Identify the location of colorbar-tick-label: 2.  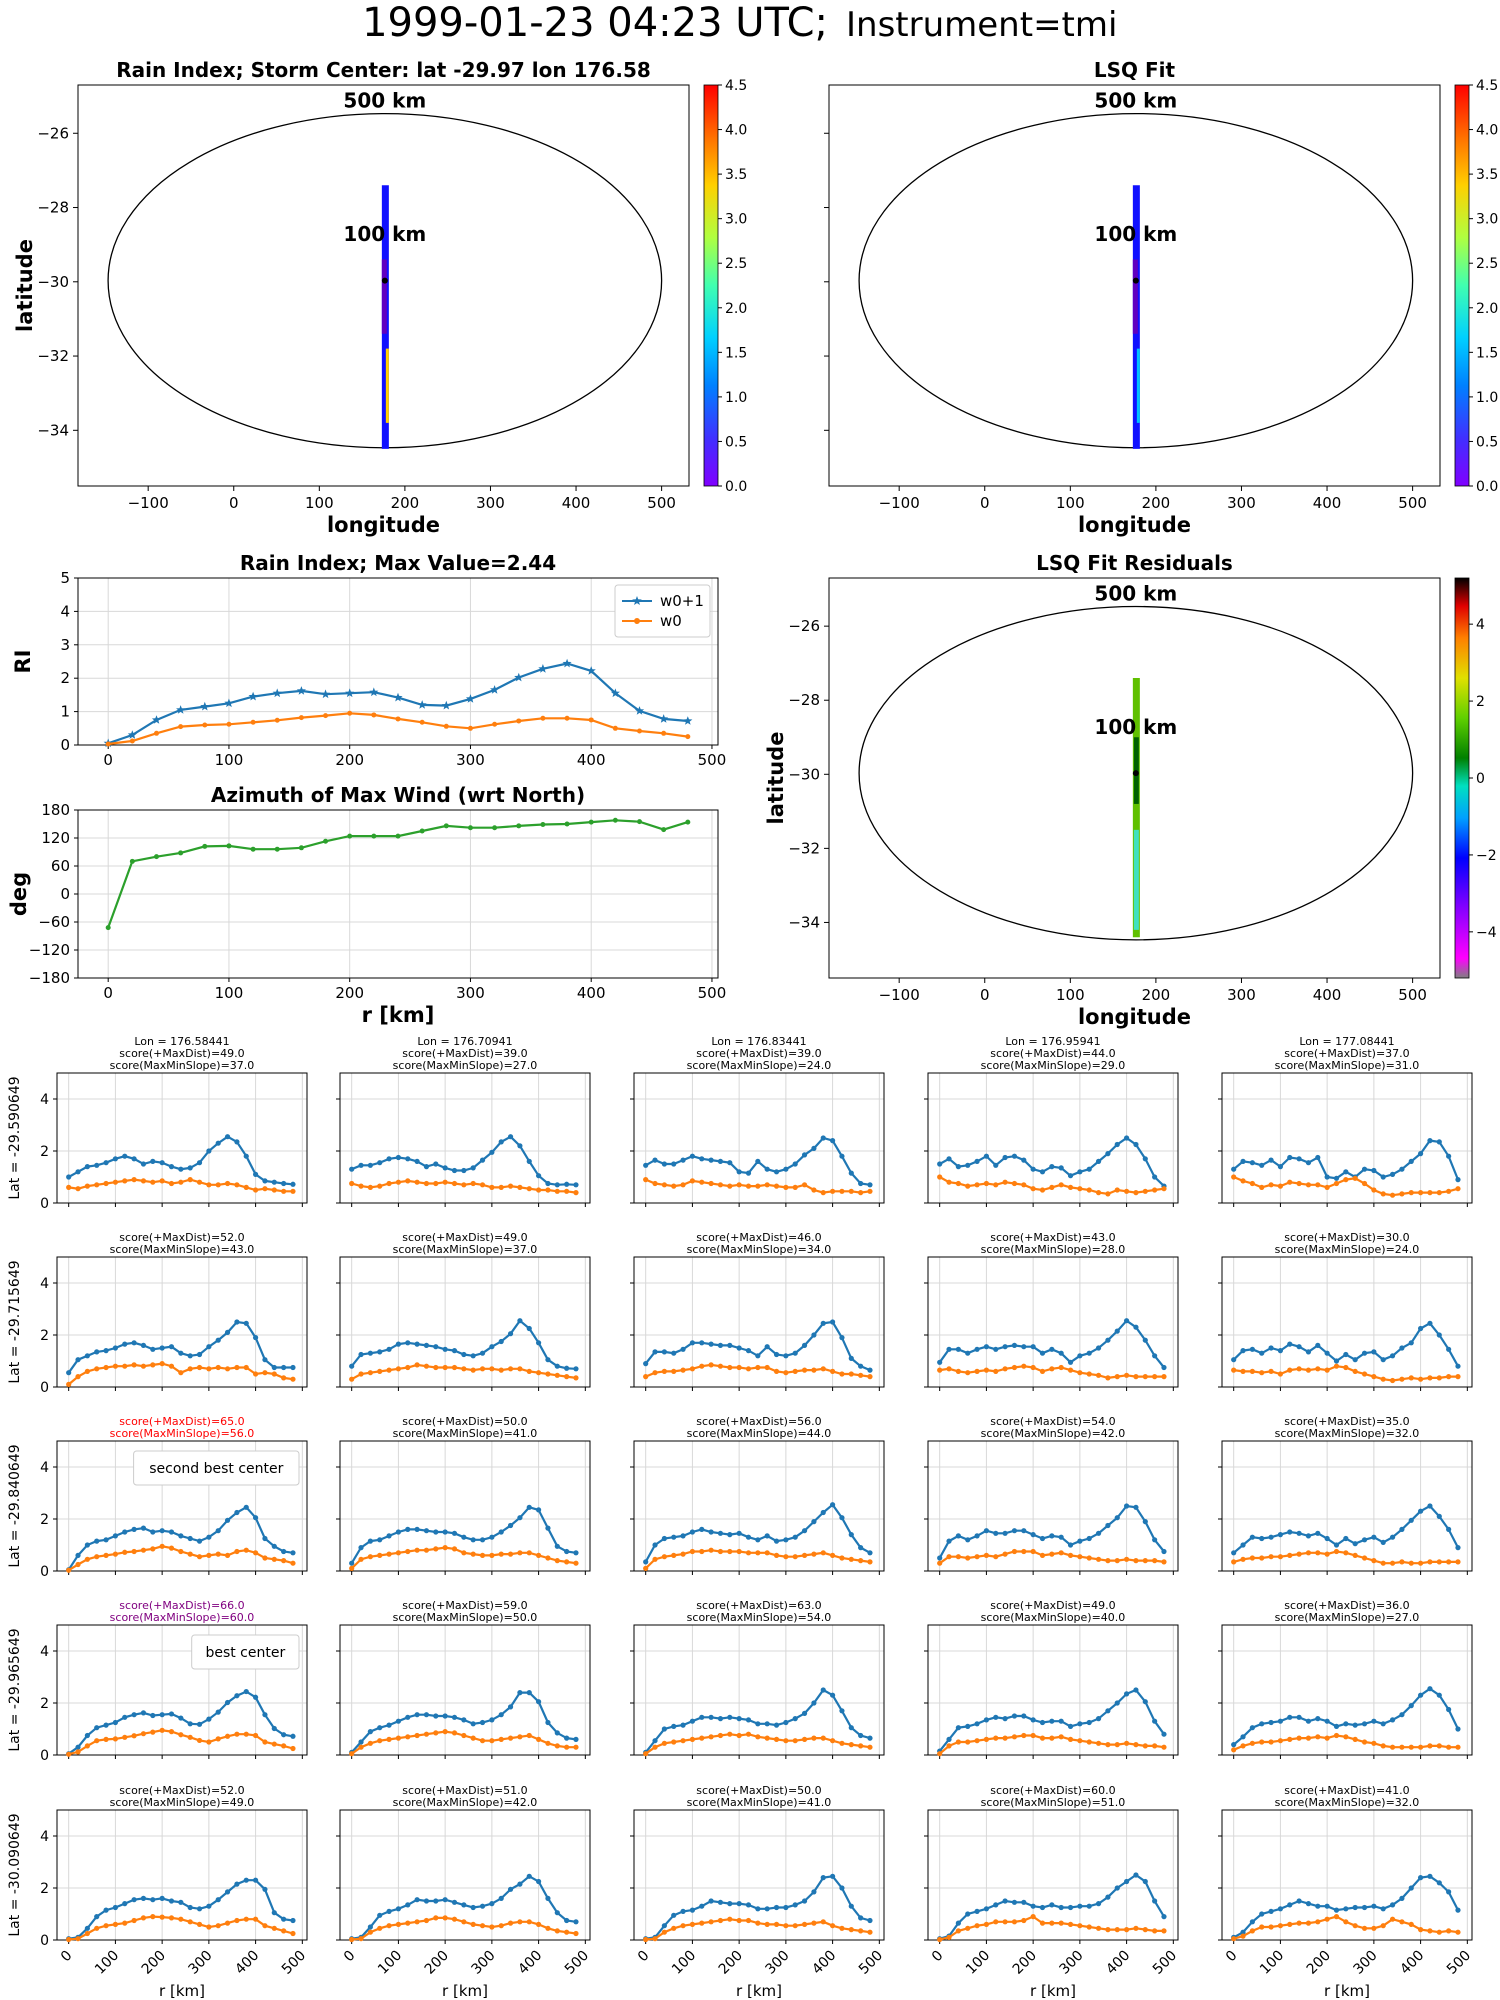
(1480, 702).